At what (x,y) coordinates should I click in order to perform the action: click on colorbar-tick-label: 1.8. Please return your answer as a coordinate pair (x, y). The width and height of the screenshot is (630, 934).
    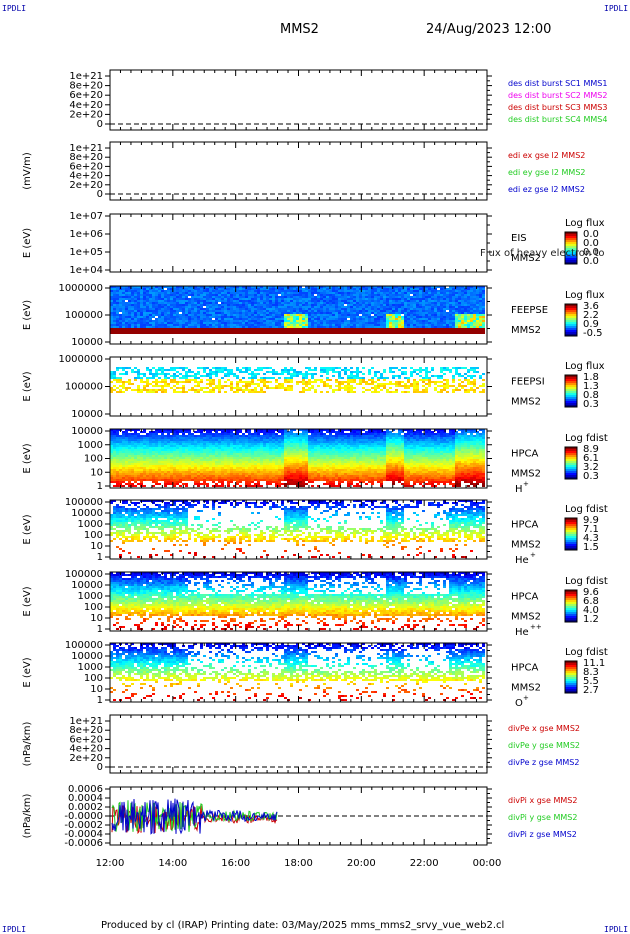
    Looking at the image, I should click on (591, 377).